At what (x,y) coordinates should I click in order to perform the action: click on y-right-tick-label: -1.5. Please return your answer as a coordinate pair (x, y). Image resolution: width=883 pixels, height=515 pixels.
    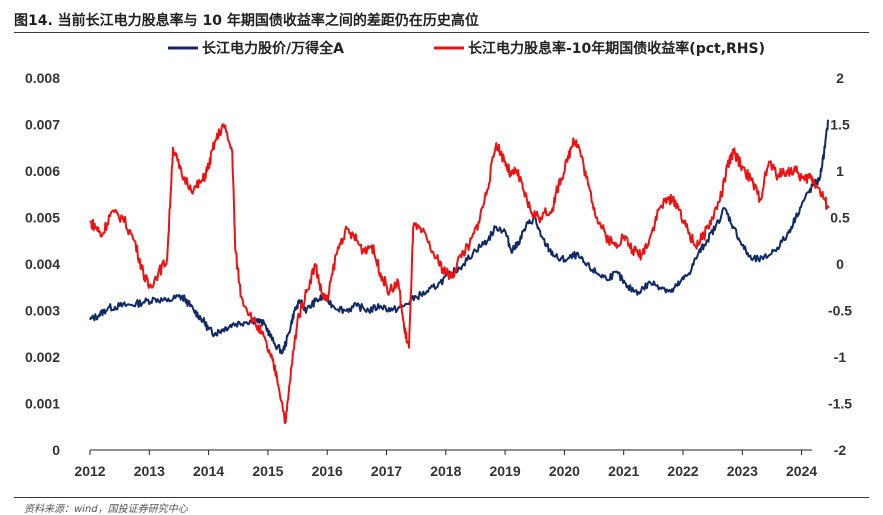
    Looking at the image, I should click on (840, 404).